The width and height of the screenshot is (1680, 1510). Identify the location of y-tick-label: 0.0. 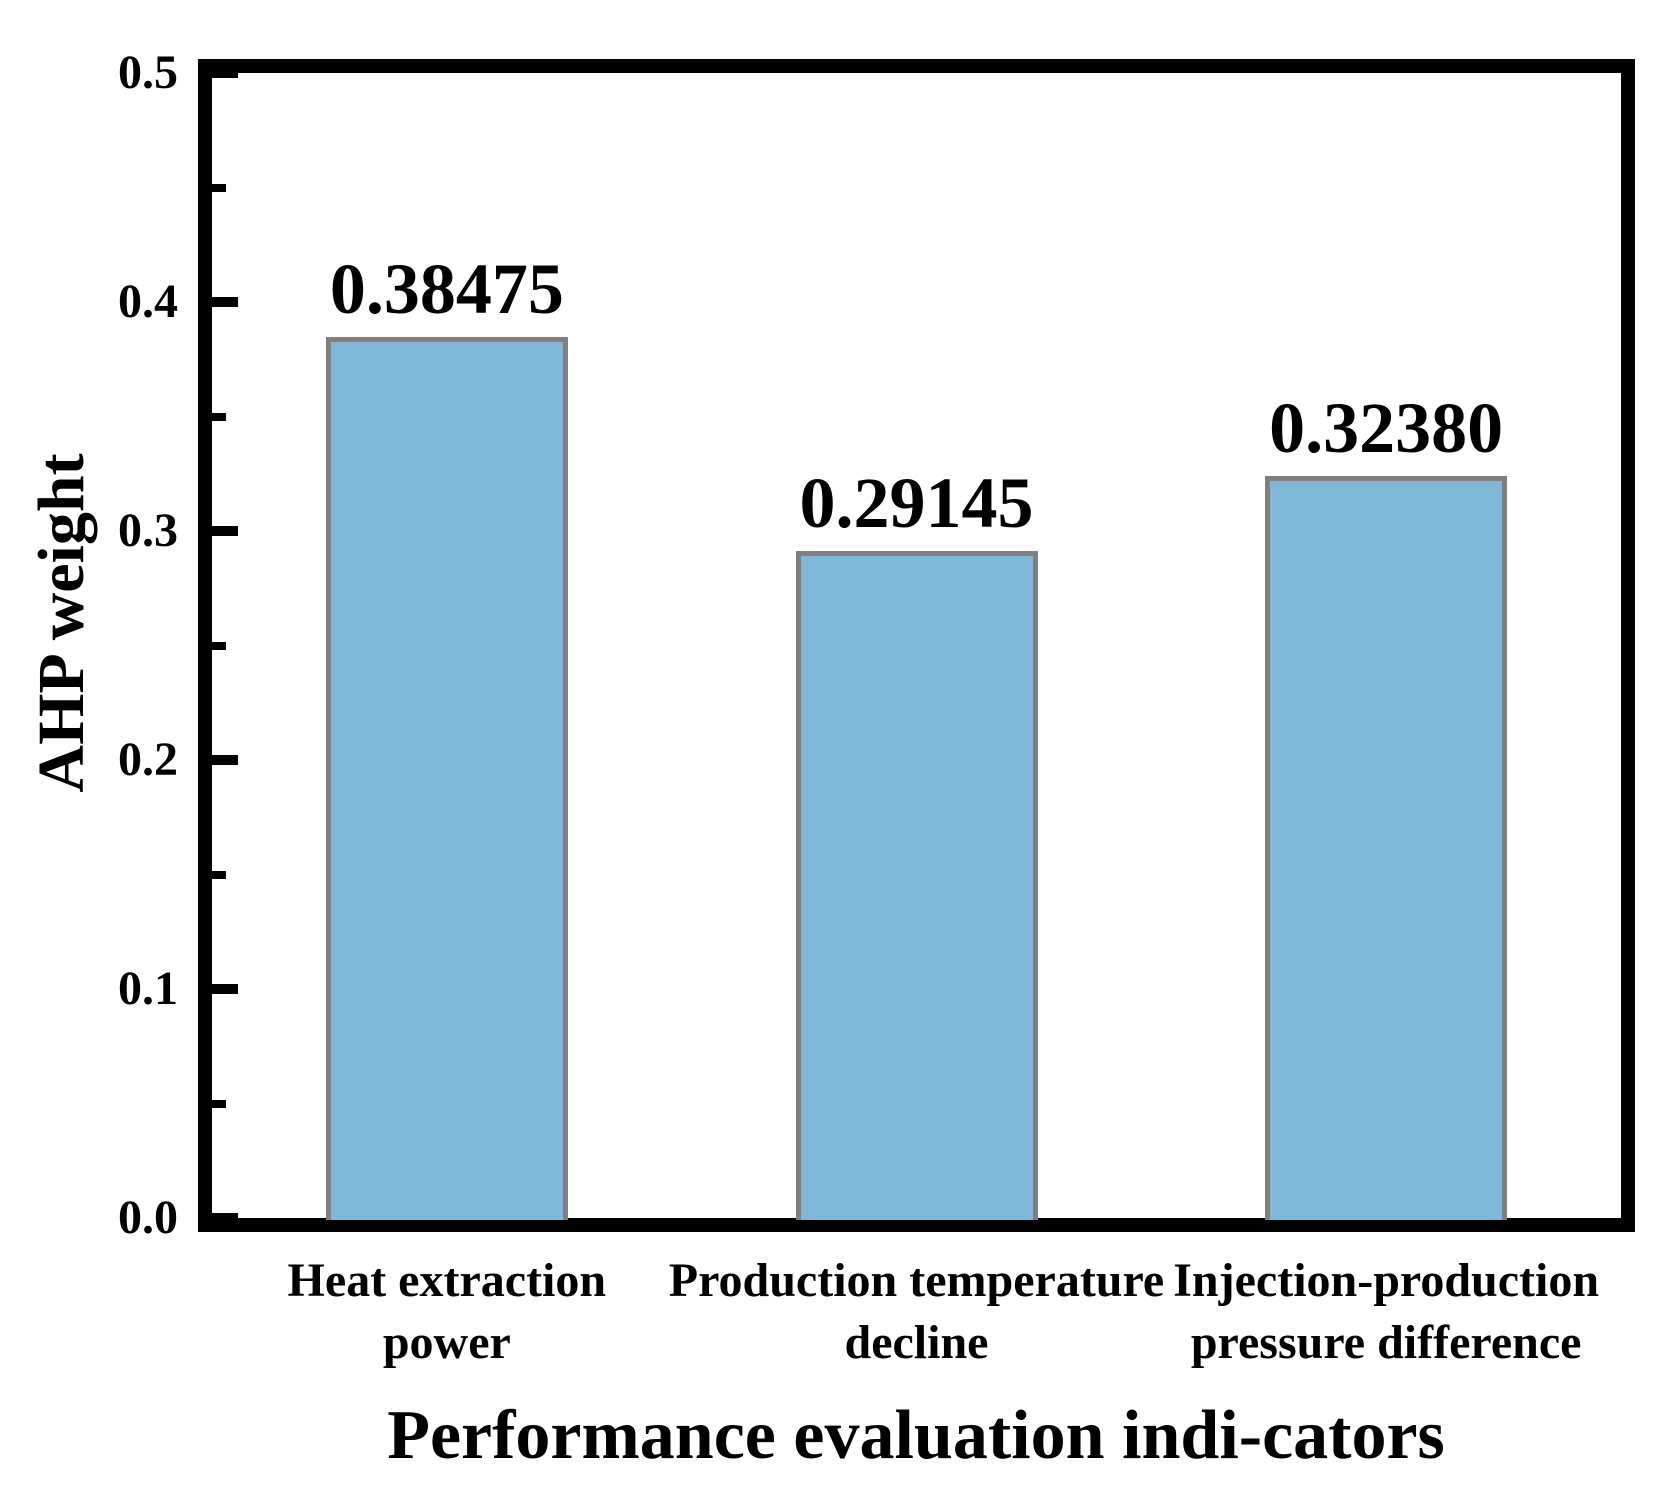
(148, 1217).